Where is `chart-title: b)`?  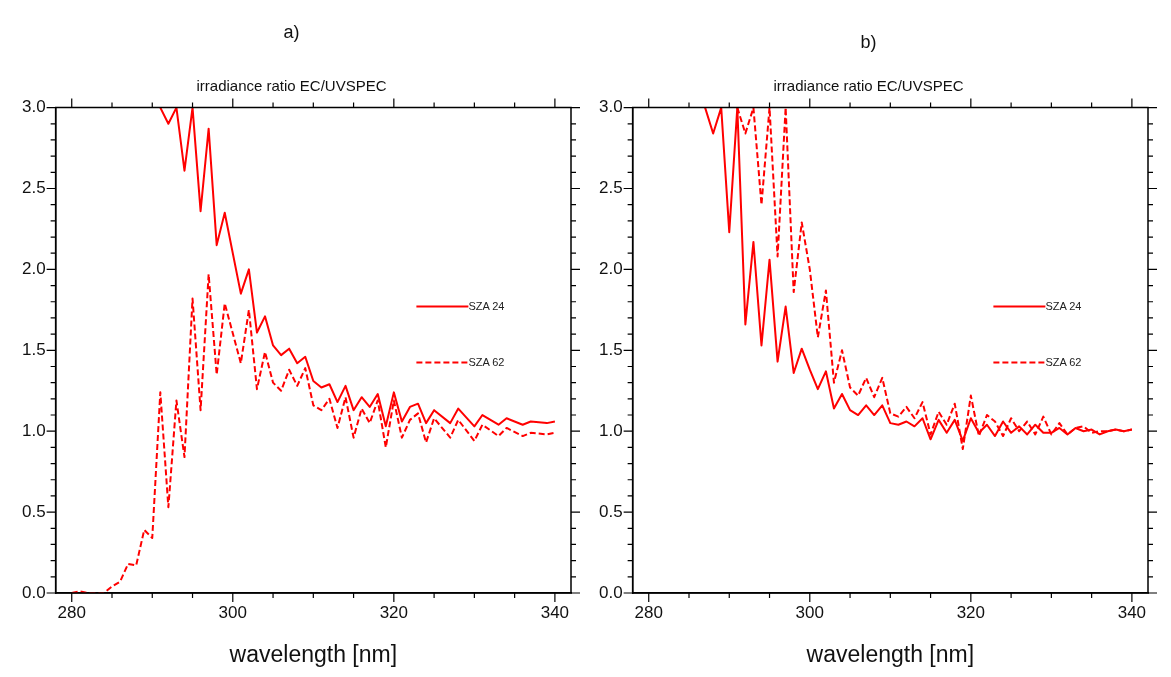
chart-title: b) is located at coordinates (868, 41).